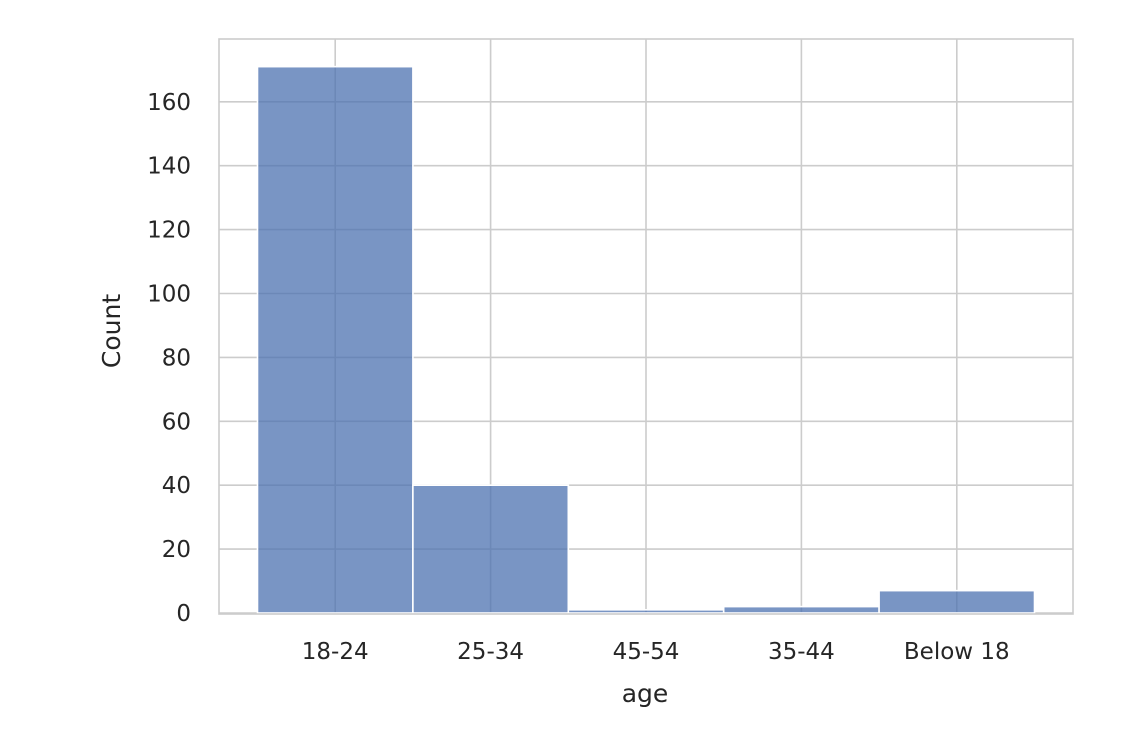 This screenshot has width=1133, height=730. What do you see at coordinates (169, 103) in the screenshot?
I see `y-tick-label: 160` at bounding box center [169, 103].